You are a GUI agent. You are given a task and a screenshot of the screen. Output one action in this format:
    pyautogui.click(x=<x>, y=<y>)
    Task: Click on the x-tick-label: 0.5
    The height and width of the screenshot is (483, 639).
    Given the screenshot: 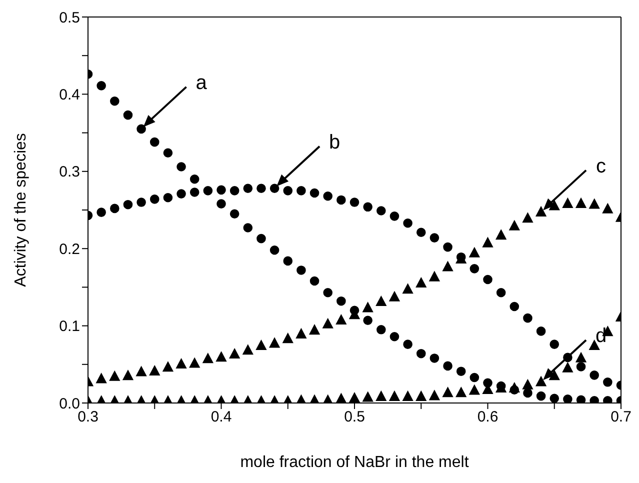 What is the action you would take?
    pyautogui.click(x=354, y=417)
    